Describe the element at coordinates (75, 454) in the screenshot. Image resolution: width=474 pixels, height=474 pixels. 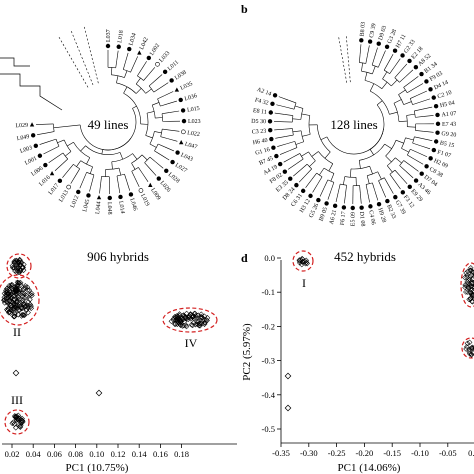
I see `x-tick-label: 0.08` at that location.